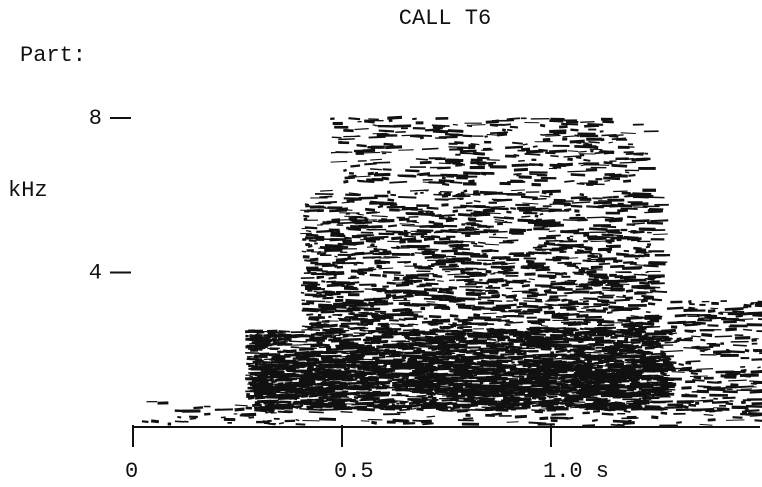 The height and width of the screenshot is (487, 762). I want to click on x-tick-label: 0.5, so click(354, 471).